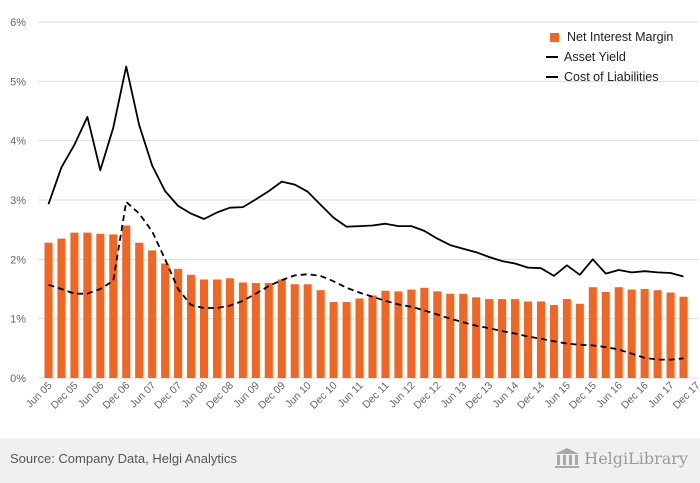 This screenshot has width=700, height=483. I want to click on x-tick-label: Dec 08, so click(220, 396).